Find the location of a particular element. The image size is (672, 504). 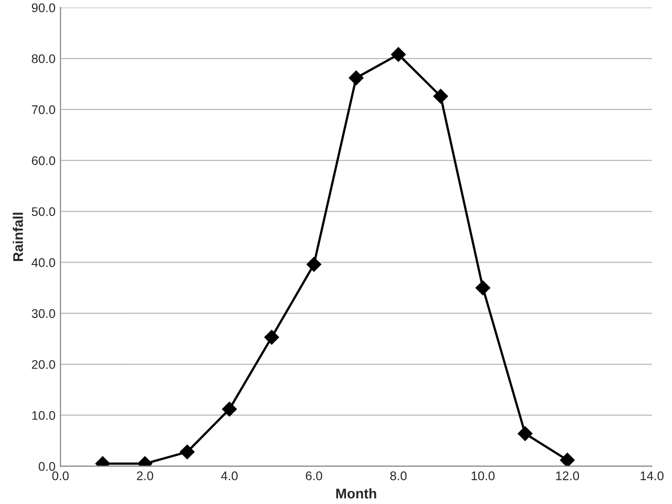

y-tick-label: 50.0 is located at coordinates (44, 211).